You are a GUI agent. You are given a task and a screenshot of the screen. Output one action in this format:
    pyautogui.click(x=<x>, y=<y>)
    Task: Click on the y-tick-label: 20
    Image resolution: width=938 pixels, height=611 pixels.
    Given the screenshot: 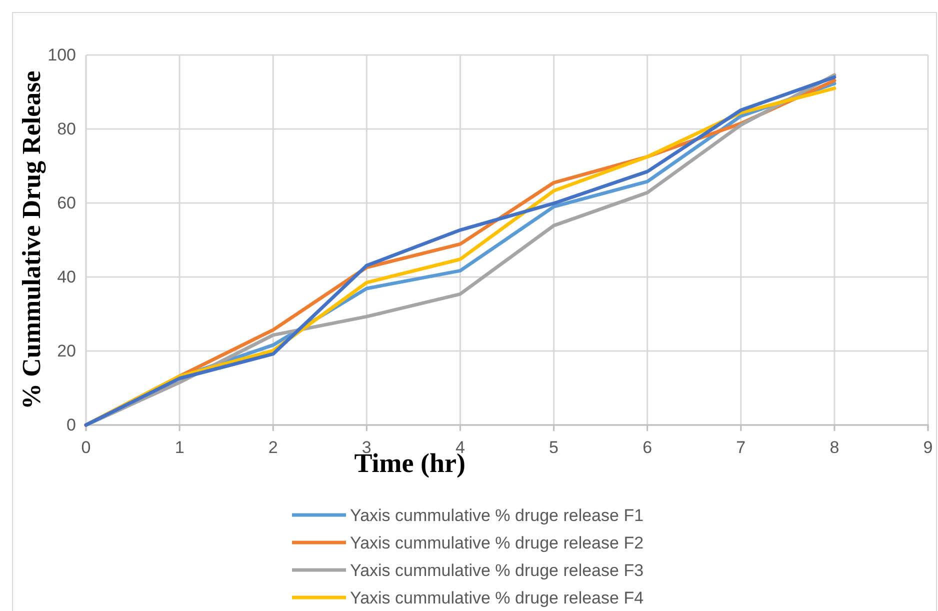 What is the action you would take?
    pyautogui.click(x=66, y=350)
    